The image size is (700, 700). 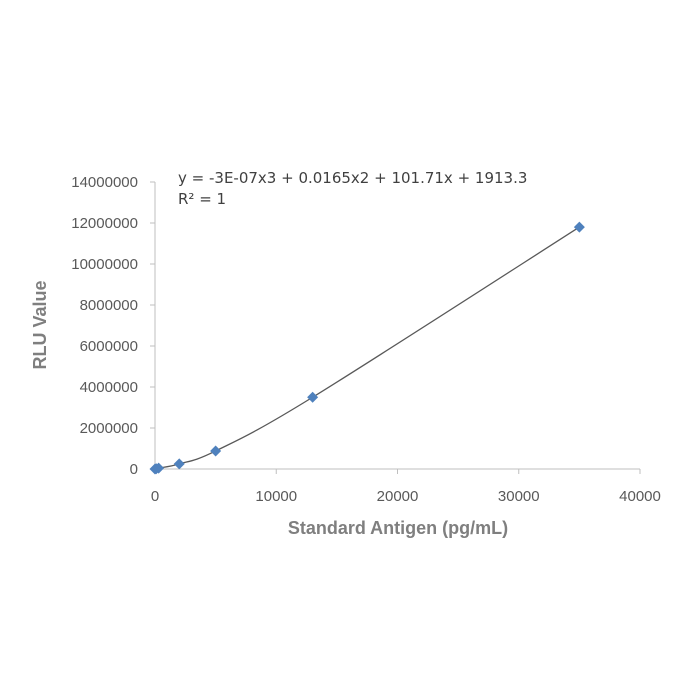 I want to click on x-ticks: 0 10000 20000 30000 40000, so click(x=406, y=487).